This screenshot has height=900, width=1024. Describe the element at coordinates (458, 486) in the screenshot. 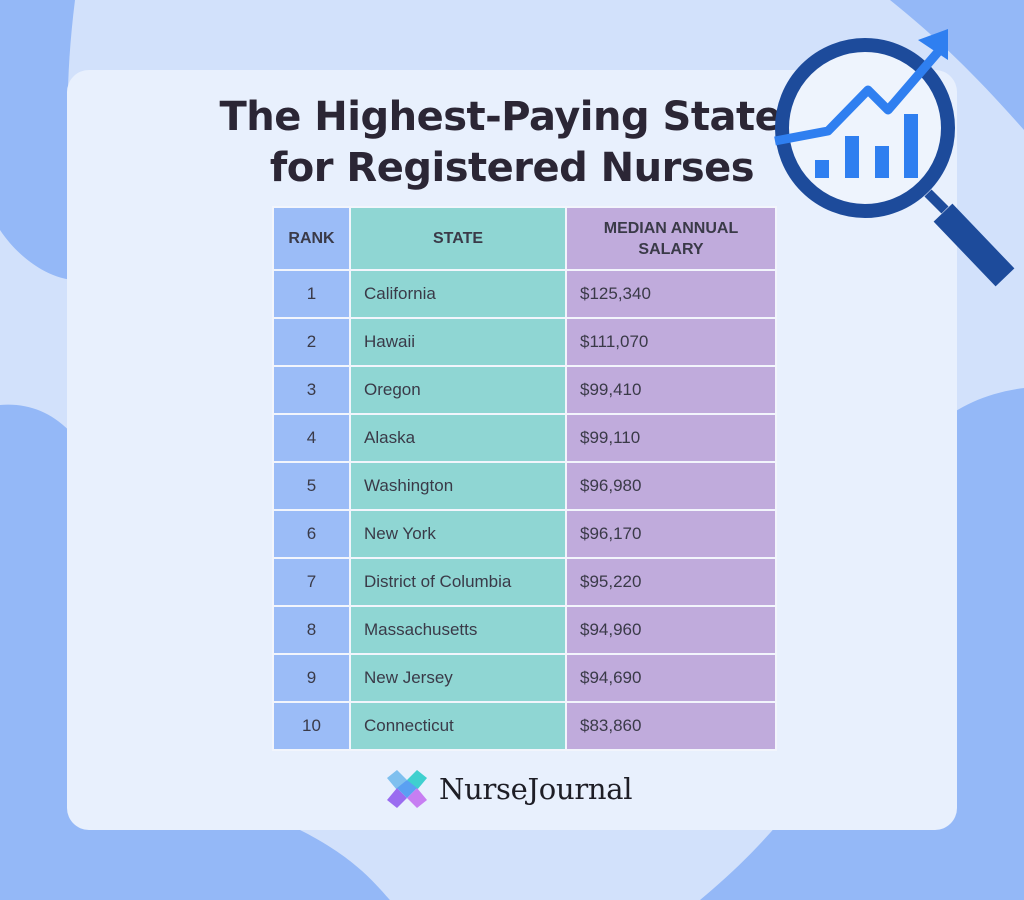

I see `state-cell: Washington` at that location.